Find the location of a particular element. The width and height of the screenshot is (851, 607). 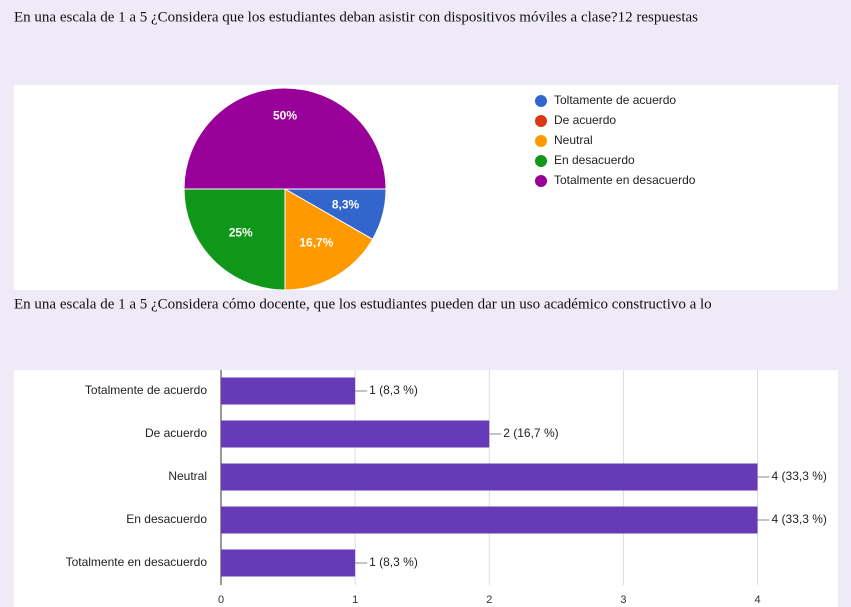

y-tick-label: Totalmente de acuerdo is located at coordinates (146, 390).